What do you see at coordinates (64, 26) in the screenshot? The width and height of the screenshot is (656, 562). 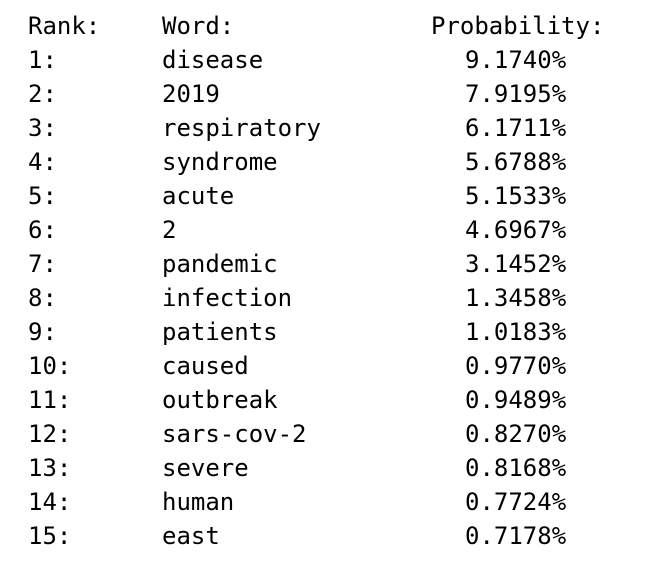 I see `rank-header: Rank:` at bounding box center [64, 26].